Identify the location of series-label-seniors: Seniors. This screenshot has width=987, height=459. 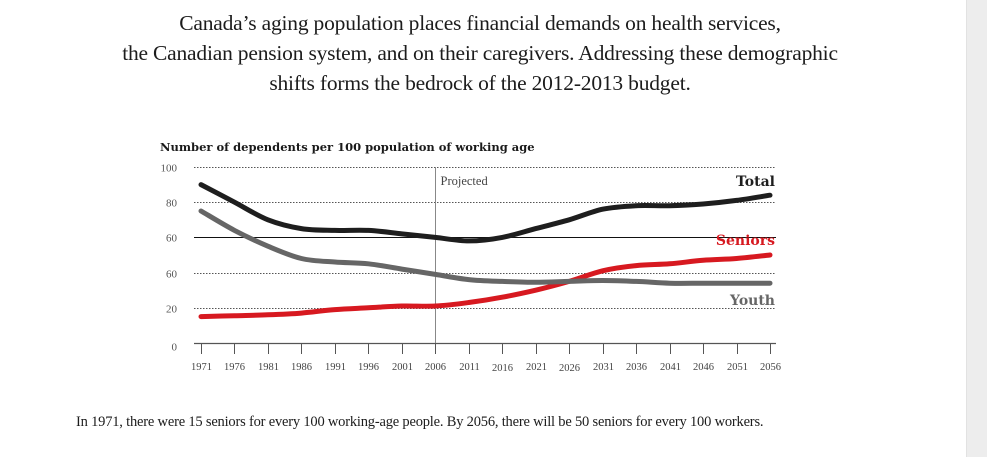
(745, 241).